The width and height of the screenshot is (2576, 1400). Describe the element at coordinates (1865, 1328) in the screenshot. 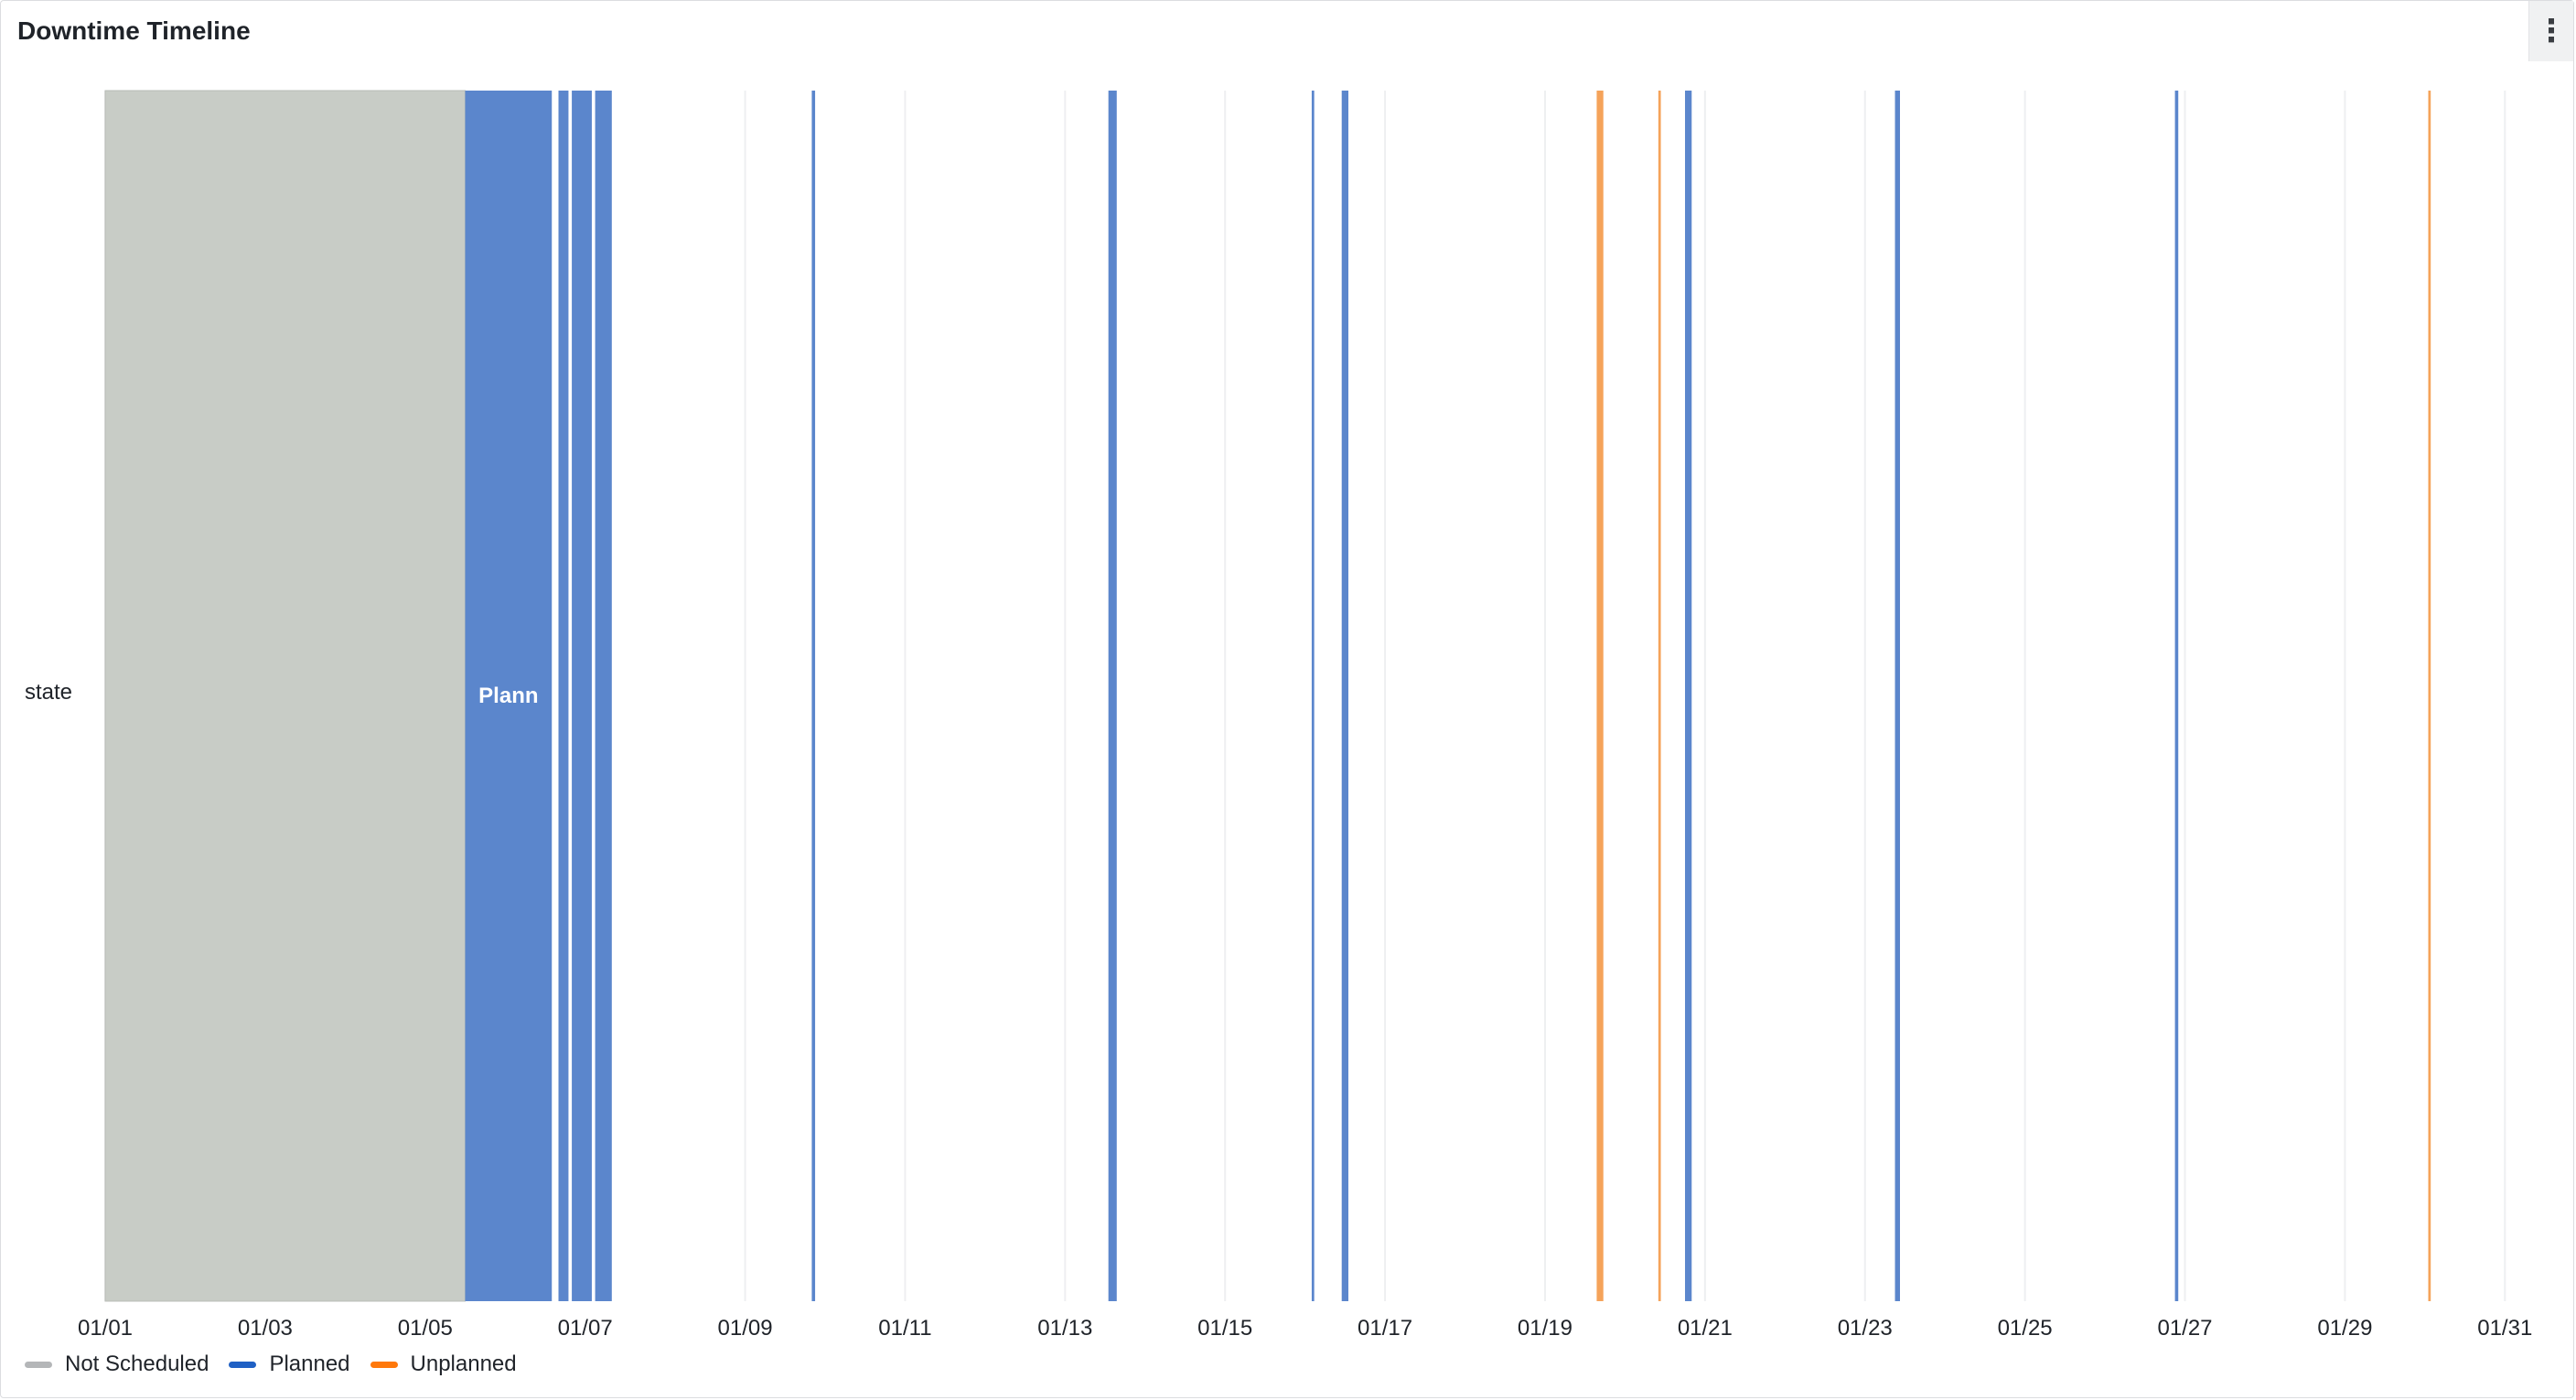

I see `x-tick-label: 01/23` at that location.